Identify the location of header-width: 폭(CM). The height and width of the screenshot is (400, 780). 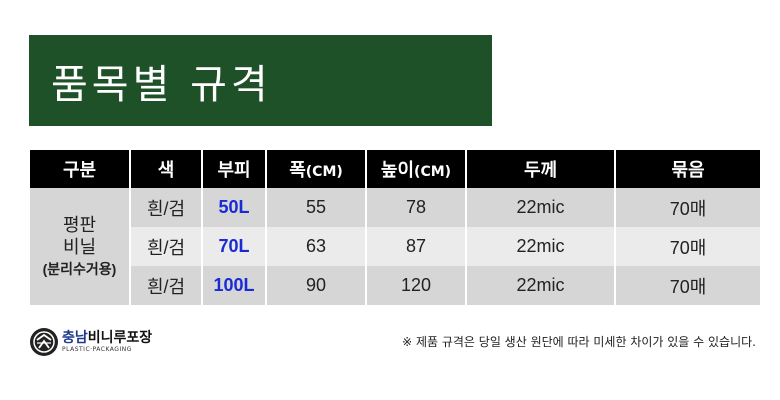
(316, 169).